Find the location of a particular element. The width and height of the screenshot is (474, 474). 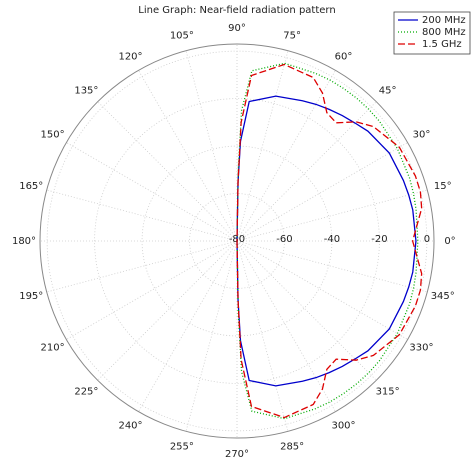

r-tick-label: 0 is located at coordinates (427, 239).